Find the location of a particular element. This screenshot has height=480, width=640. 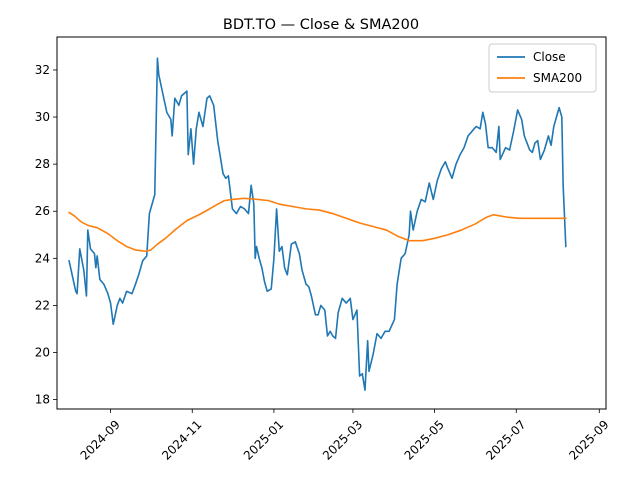

legend: Close SMA200 is located at coordinates (542, 68).